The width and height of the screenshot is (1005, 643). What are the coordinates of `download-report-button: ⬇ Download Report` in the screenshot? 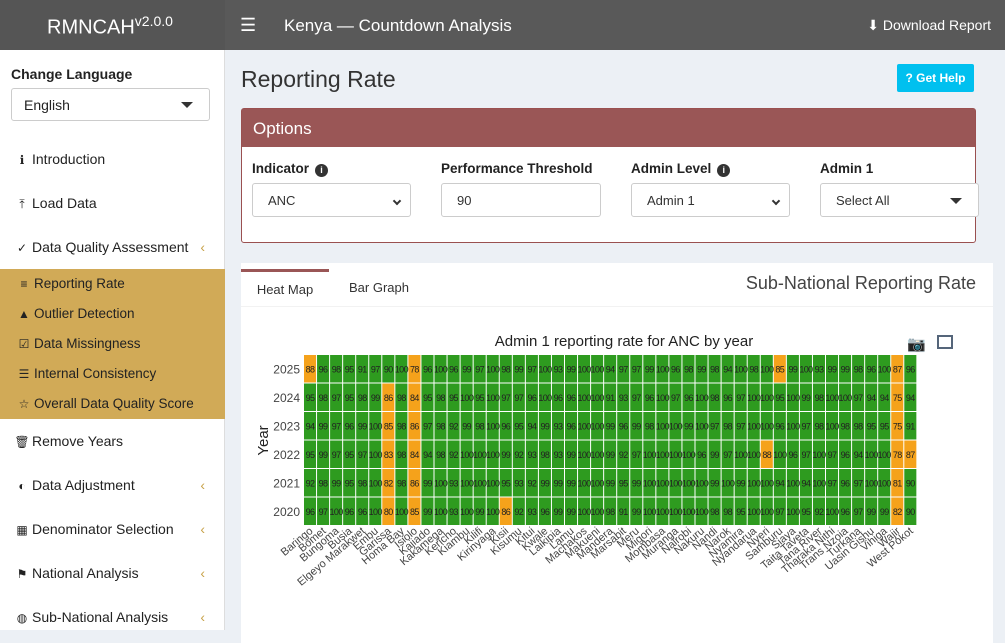 It's located at (929, 25).